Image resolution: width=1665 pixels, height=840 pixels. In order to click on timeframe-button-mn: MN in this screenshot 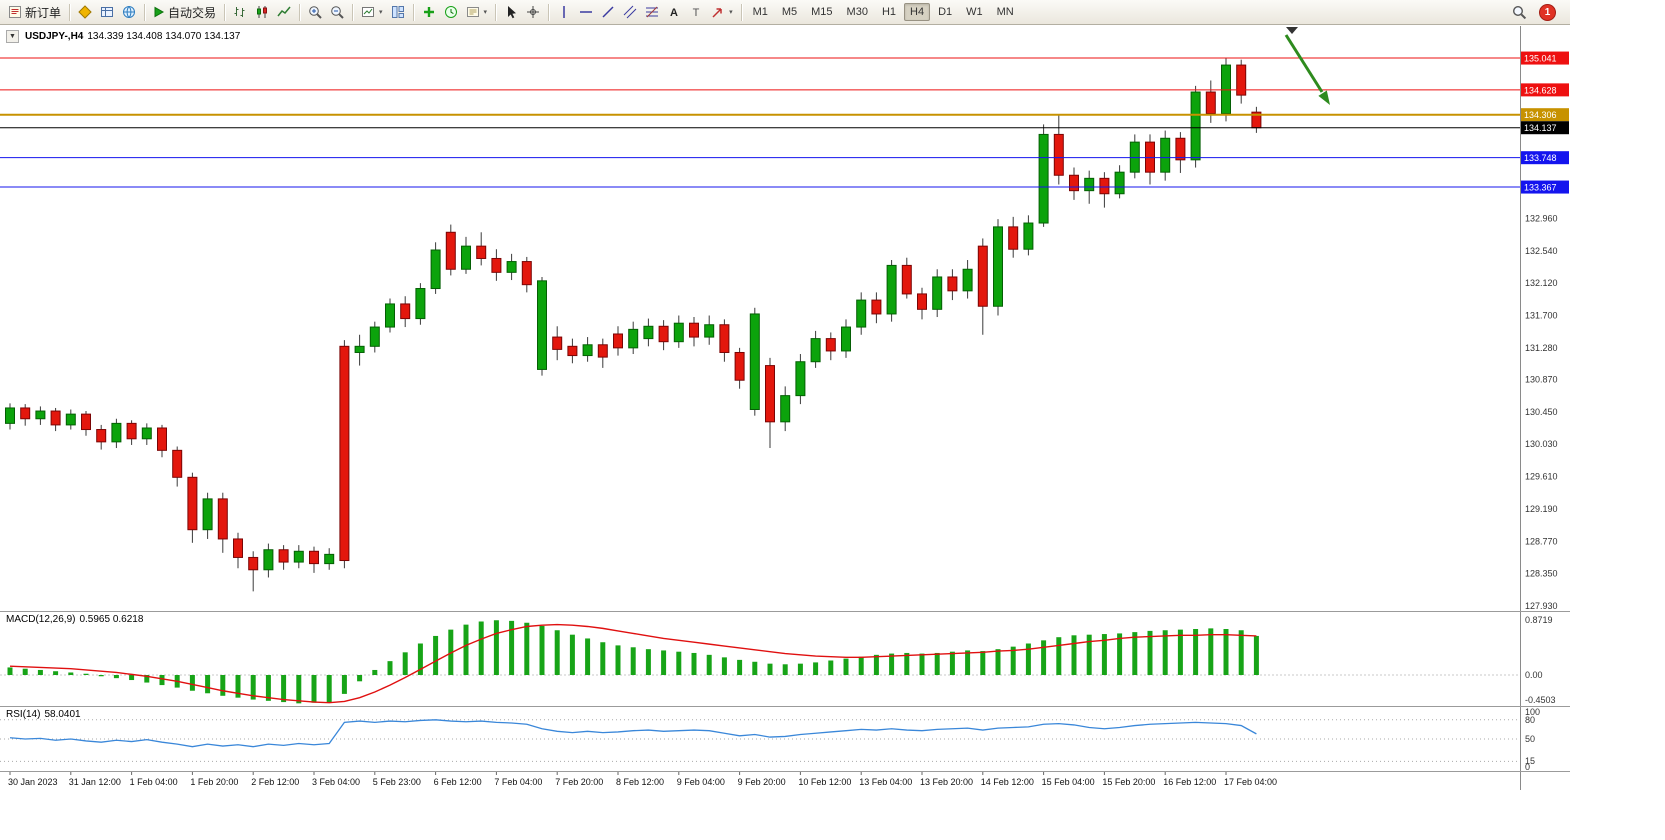, I will do `click(1005, 12)`.